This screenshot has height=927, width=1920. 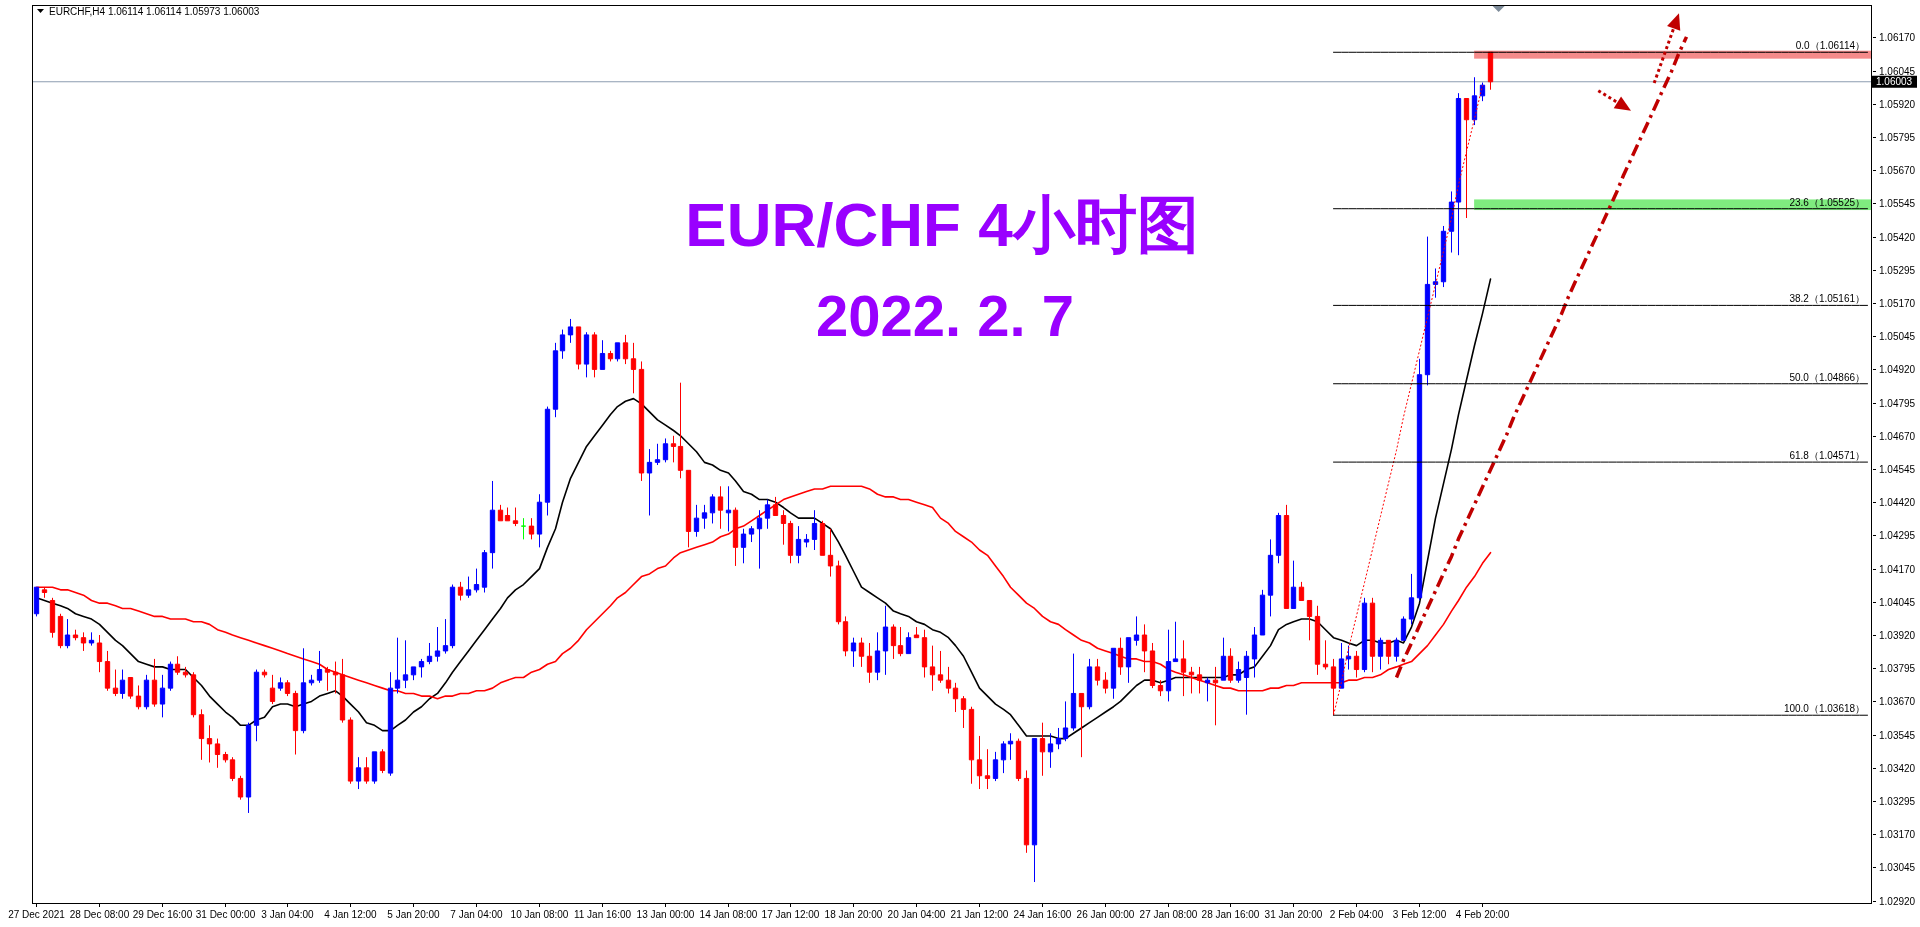 What do you see at coordinates (1897, 303) in the screenshot?
I see `y-tick-label: 1.05170` at bounding box center [1897, 303].